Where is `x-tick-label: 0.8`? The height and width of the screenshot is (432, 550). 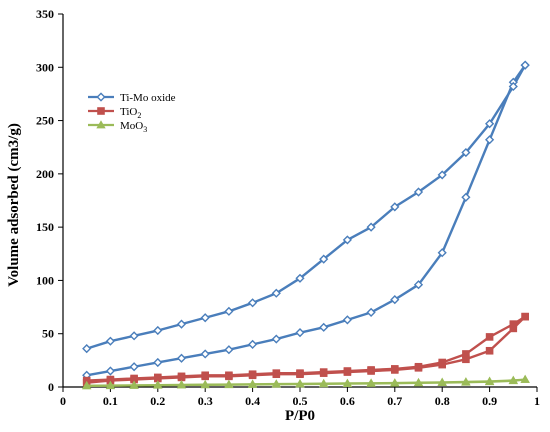
x-tick-label: 0.8 is located at coordinates (442, 401).